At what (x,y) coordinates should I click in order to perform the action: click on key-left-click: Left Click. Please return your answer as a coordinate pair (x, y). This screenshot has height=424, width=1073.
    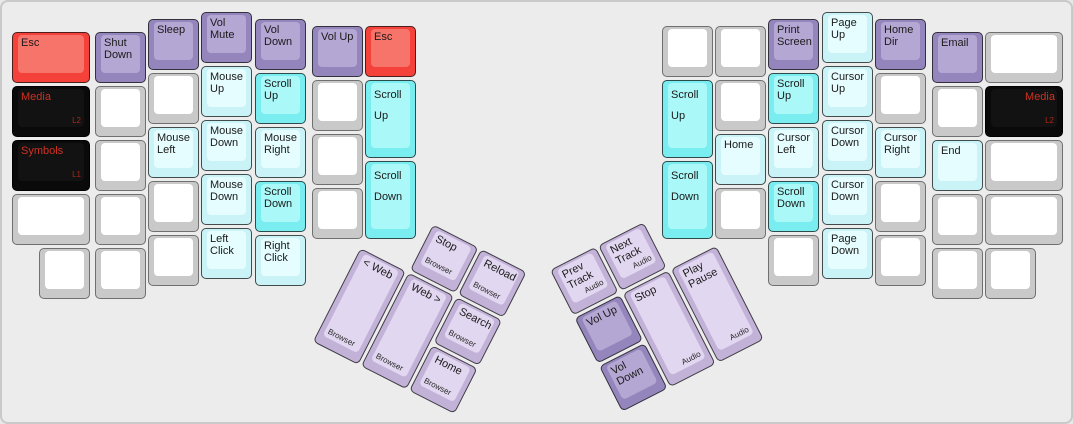
    Looking at the image, I should click on (226, 253).